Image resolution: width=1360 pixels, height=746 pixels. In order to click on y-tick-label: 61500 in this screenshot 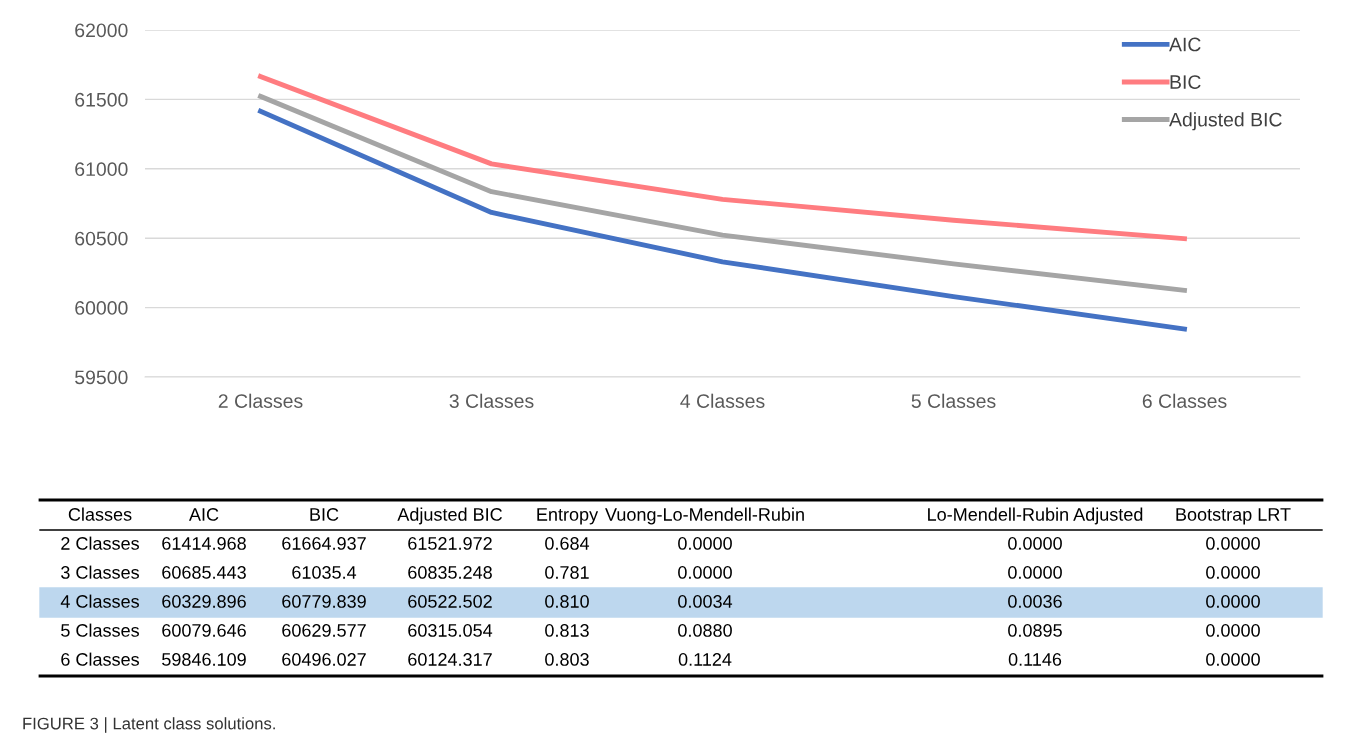, I will do `click(101, 99)`.